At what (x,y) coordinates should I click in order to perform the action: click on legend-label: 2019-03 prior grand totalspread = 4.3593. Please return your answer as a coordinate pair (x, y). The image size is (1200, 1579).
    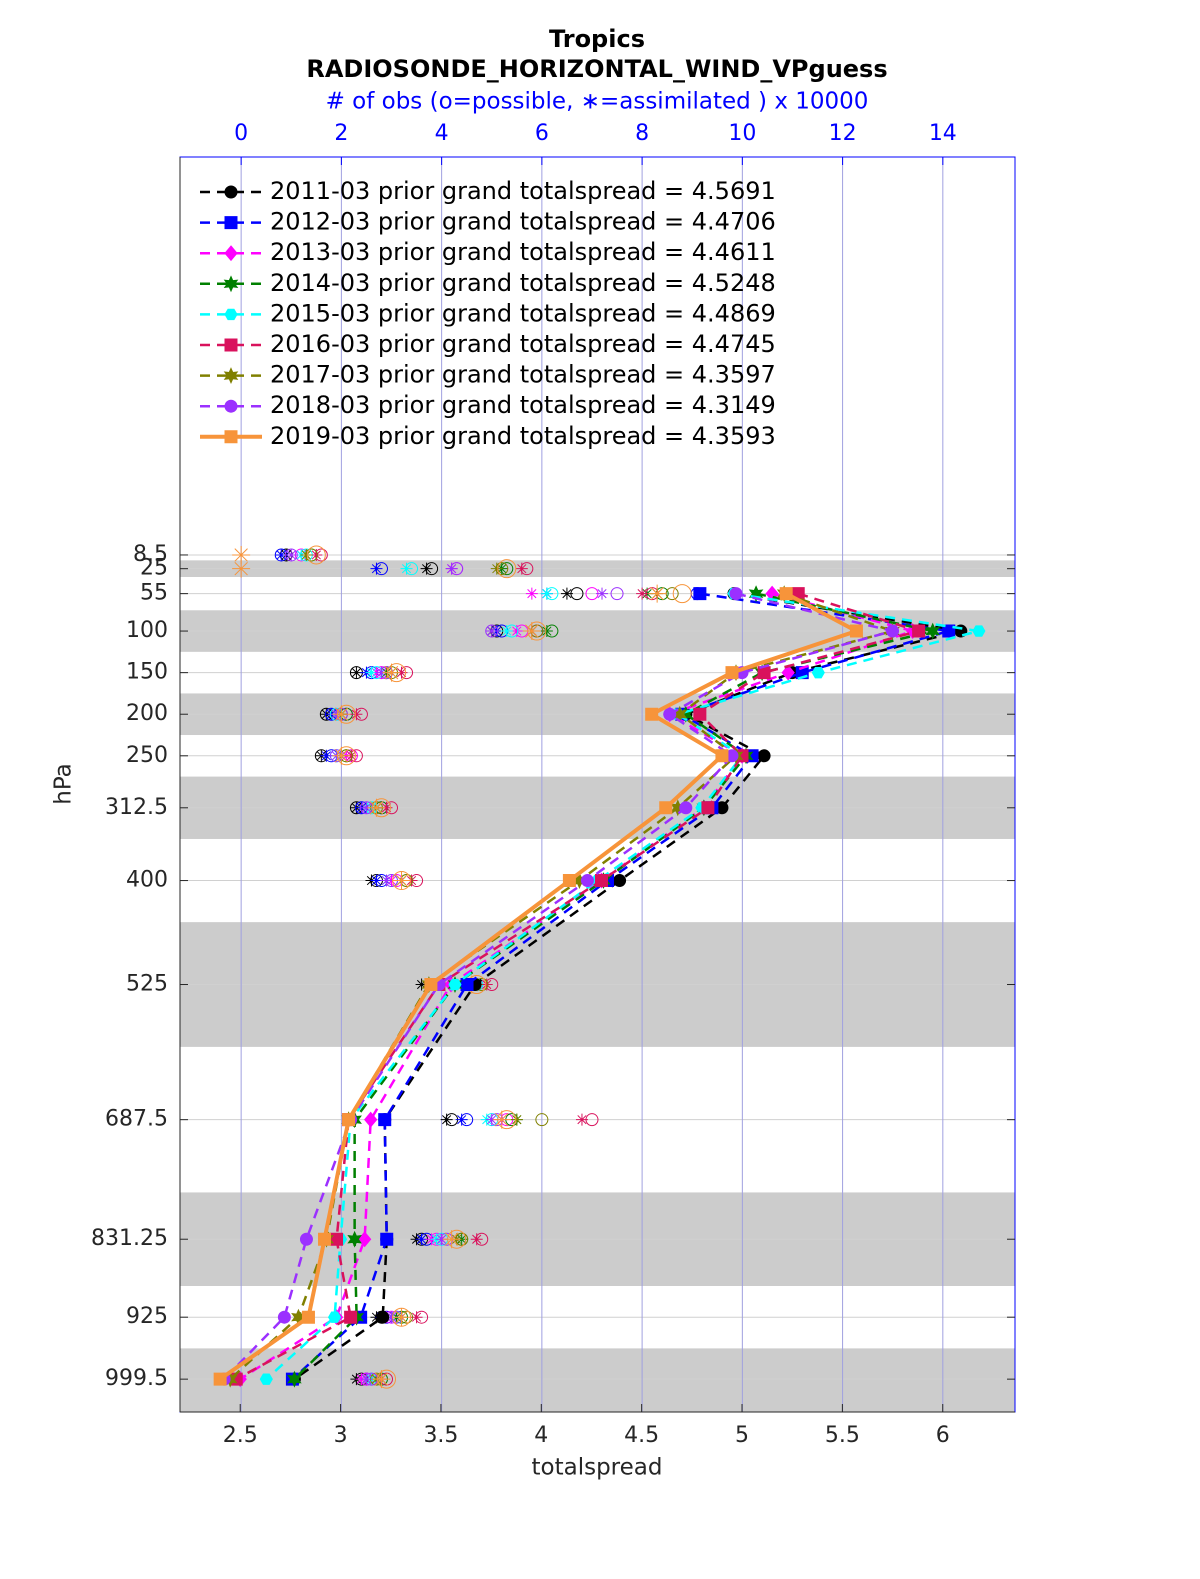
    Looking at the image, I should click on (523, 436).